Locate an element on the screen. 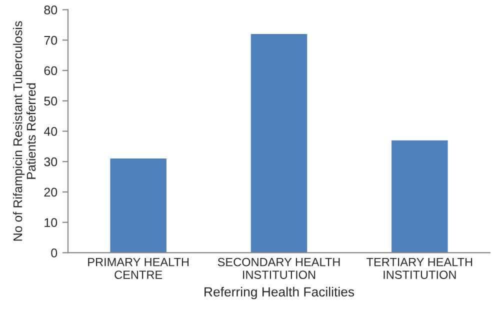 The width and height of the screenshot is (500, 324). y-tick-label: 30 is located at coordinates (51, 161).